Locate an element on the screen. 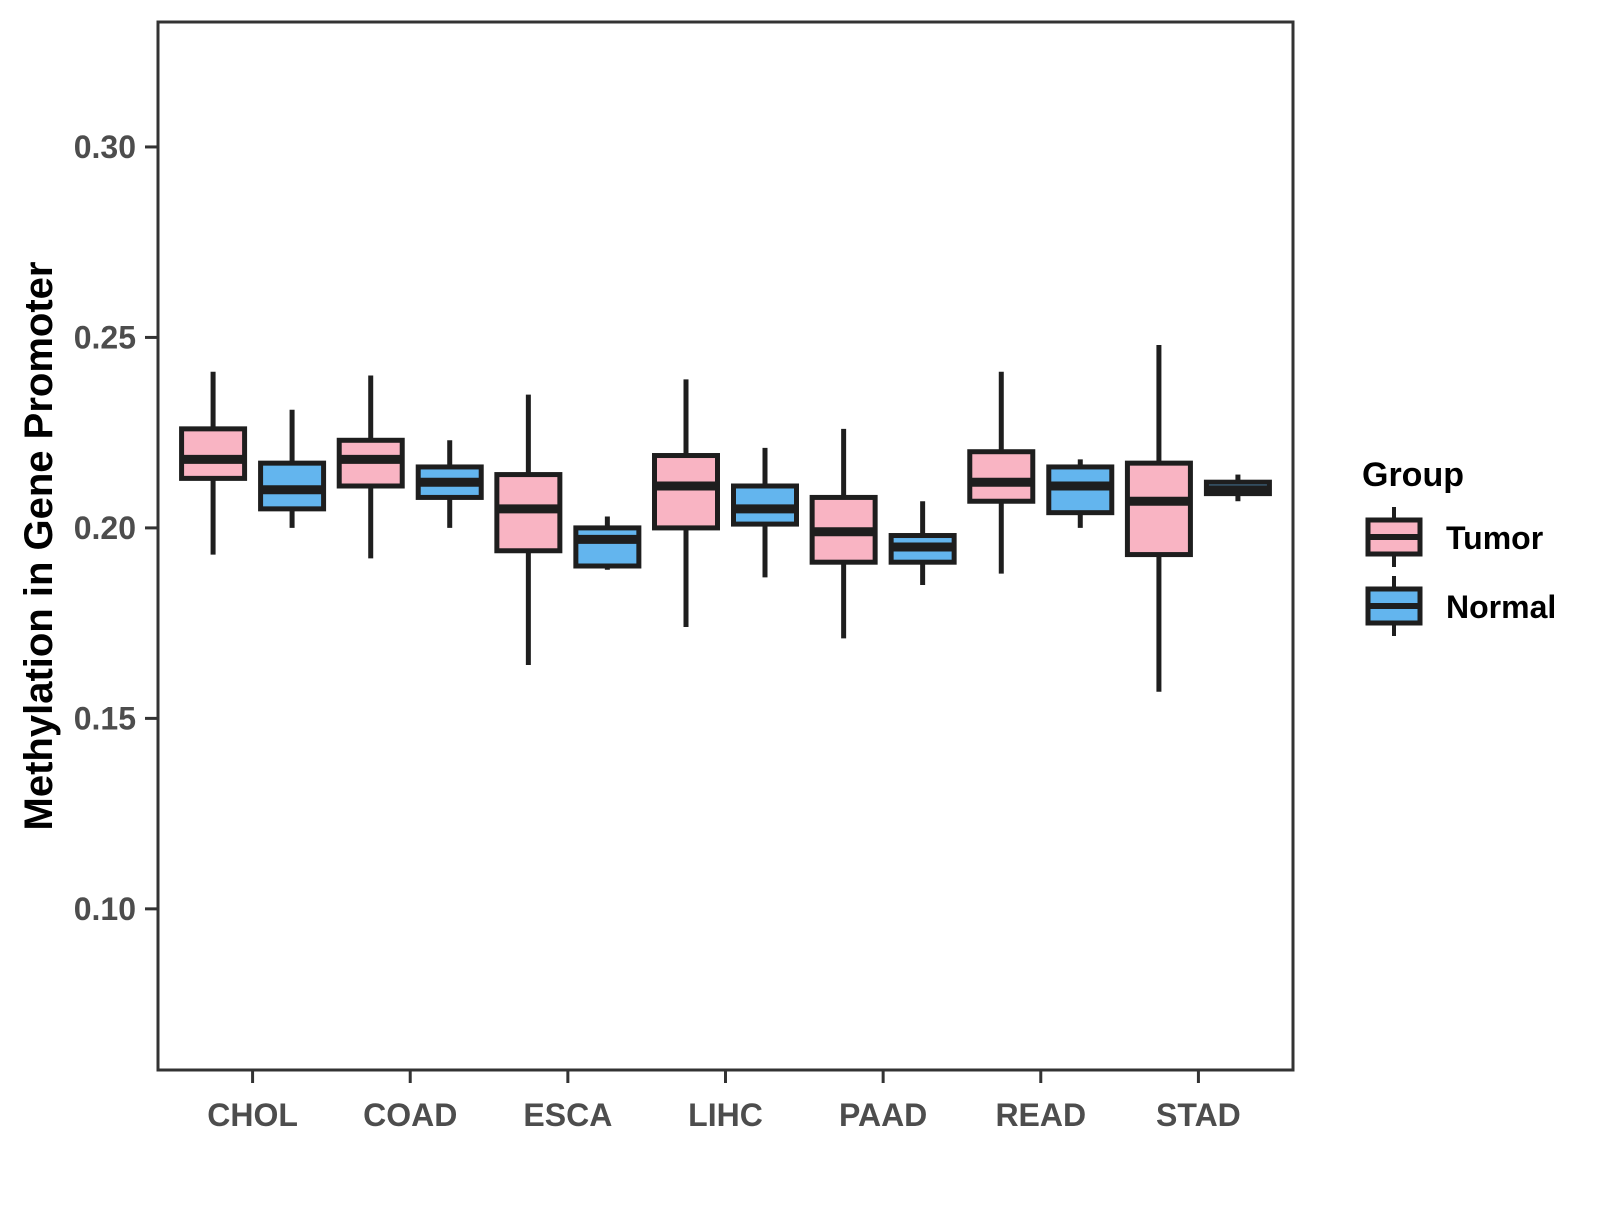  boxplot-tumor-coad is located at coordinates (370, 467).